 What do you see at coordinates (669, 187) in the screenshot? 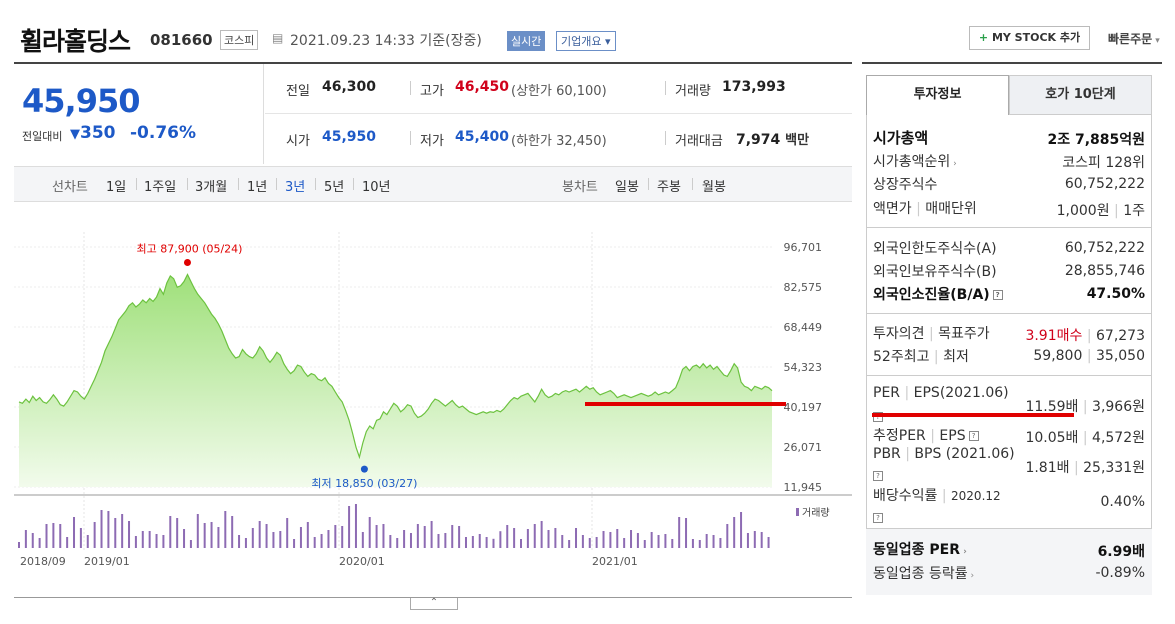
I see `tab-candle-weekly: 주봉` at bounding box center [669, 187].